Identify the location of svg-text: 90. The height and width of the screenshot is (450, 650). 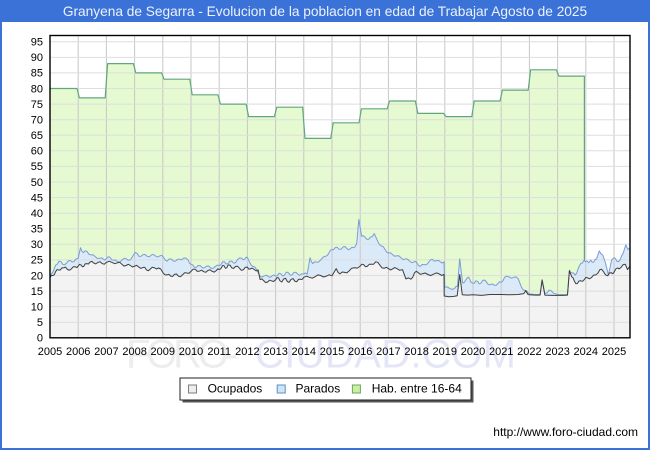
(37, 58).